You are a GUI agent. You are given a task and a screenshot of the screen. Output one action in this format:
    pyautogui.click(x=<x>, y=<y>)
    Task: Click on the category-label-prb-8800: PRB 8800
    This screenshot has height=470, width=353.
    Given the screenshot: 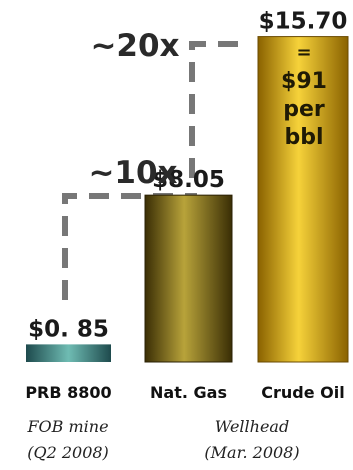 What is the action you would take?
    pyautogui.click(x=68, y=392)
    